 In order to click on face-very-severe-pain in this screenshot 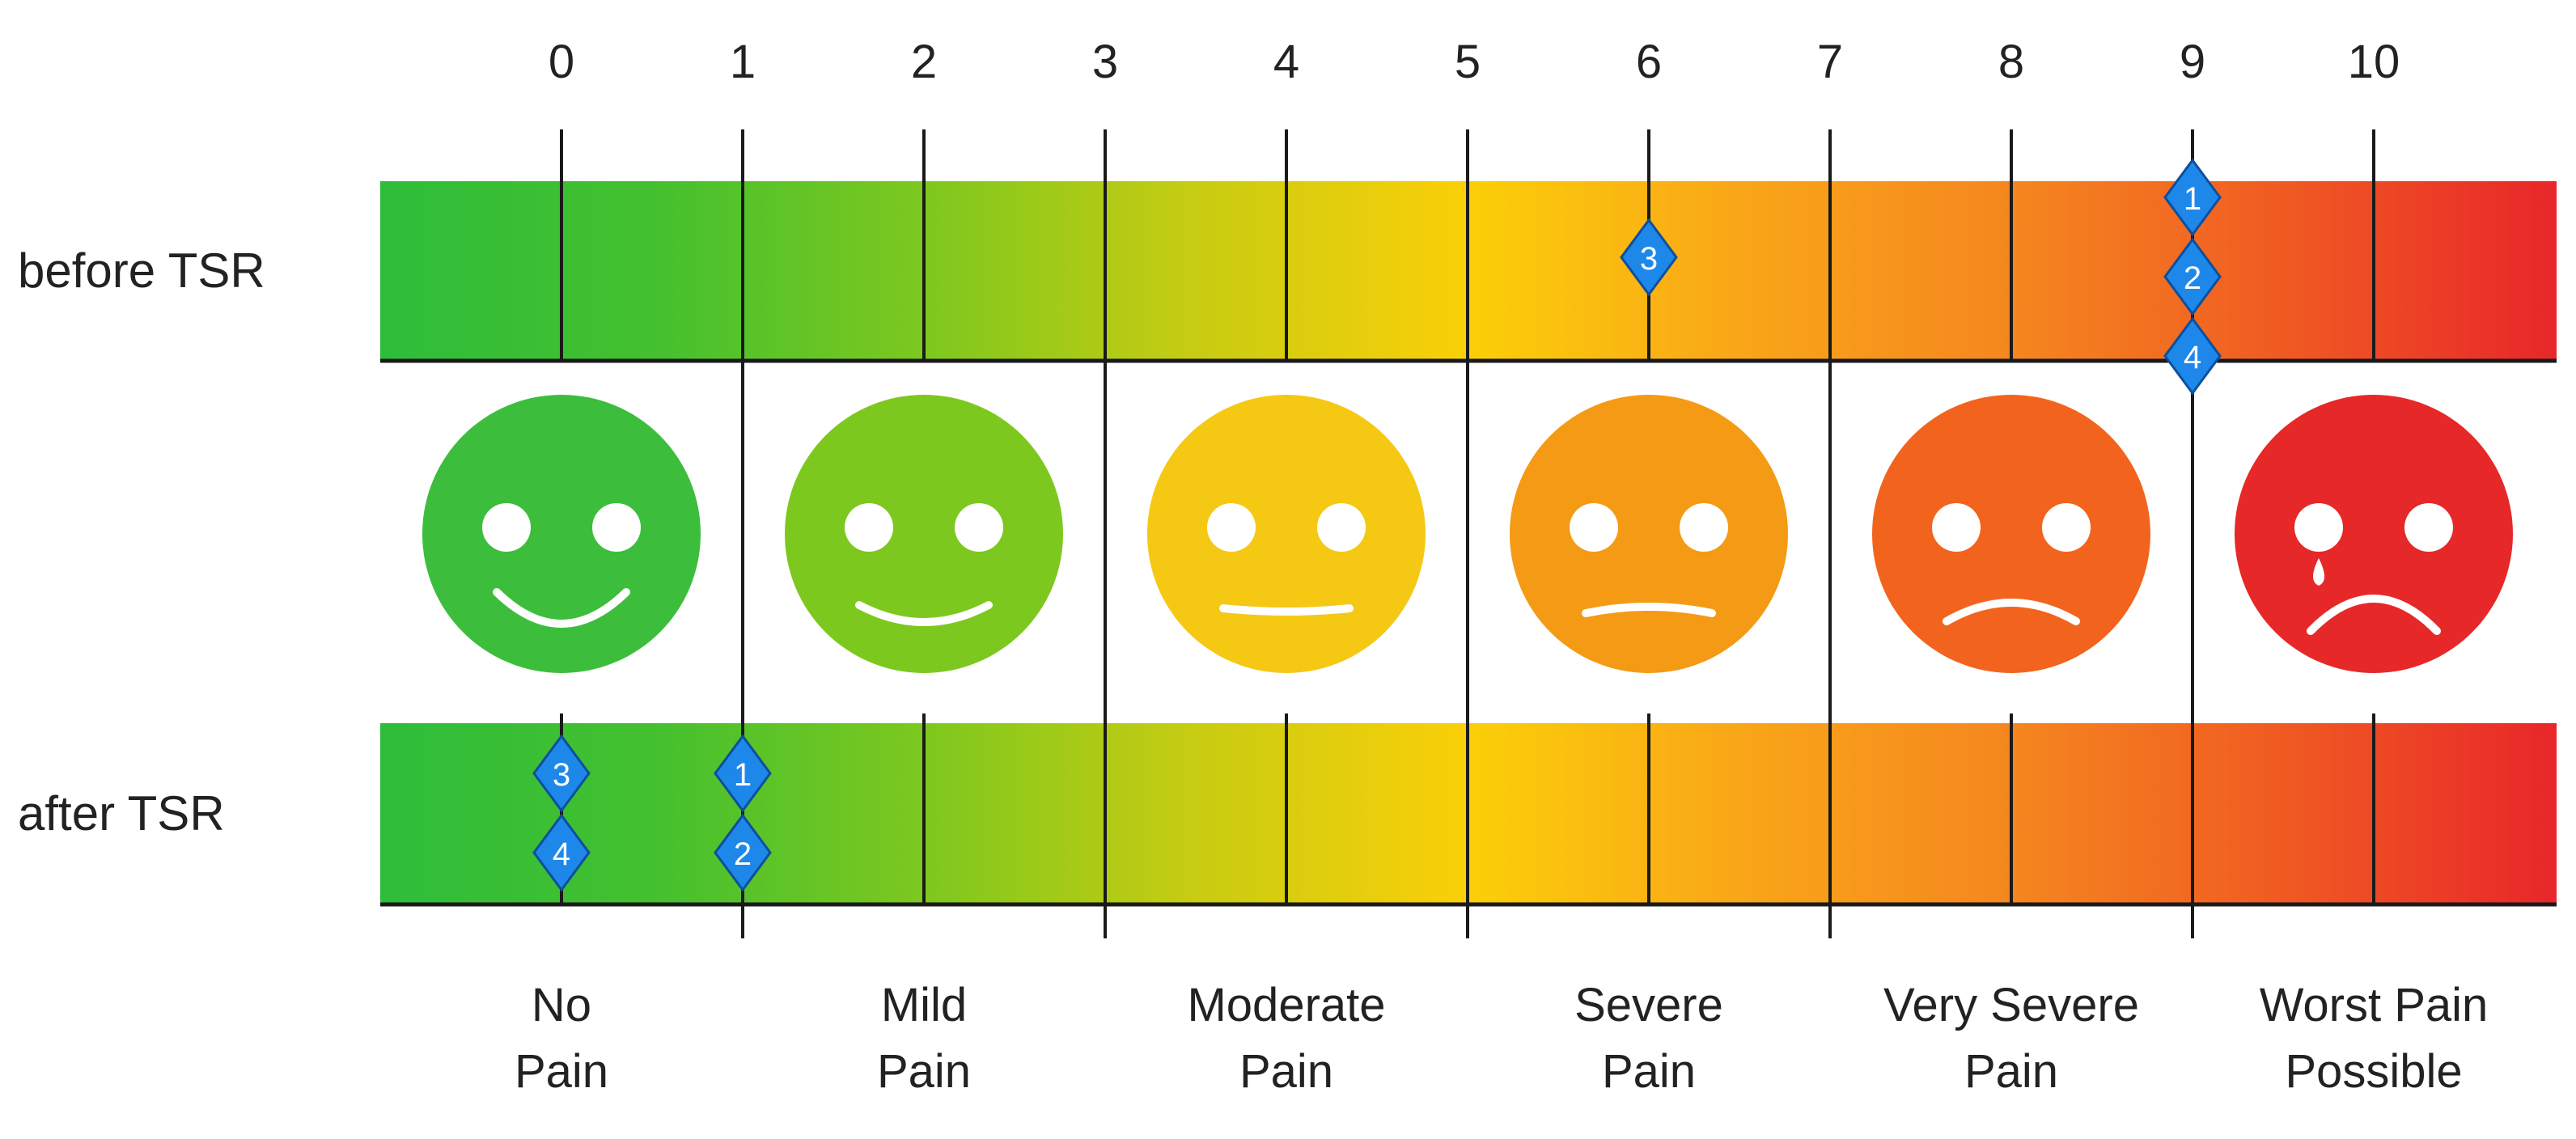, I will do `click(2011, 534)`.